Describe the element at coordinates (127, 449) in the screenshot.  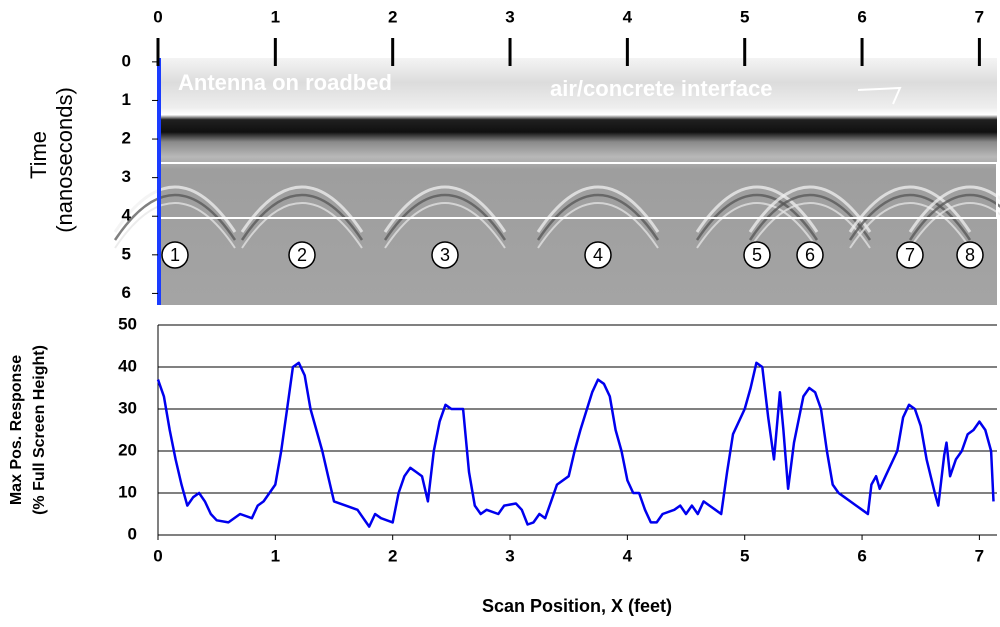
I see `y-tick-label: 20` at that location.